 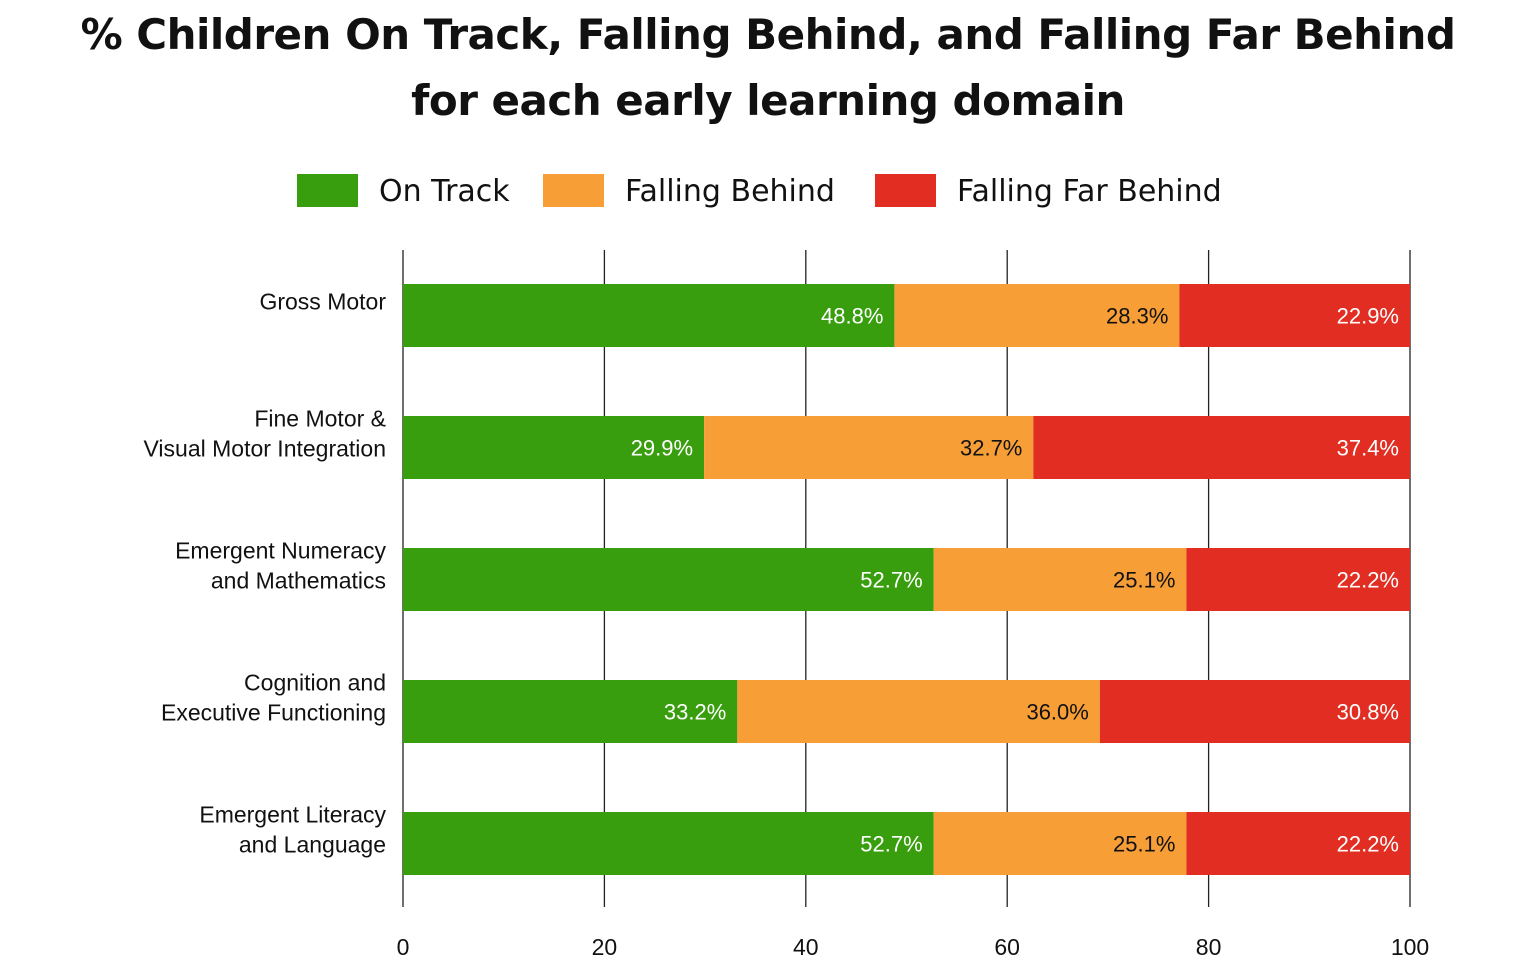 What do you see at coordinates (605, 945) in the screenshot?
I see `x-tick-label: 20` at bounding box center [605, 945].